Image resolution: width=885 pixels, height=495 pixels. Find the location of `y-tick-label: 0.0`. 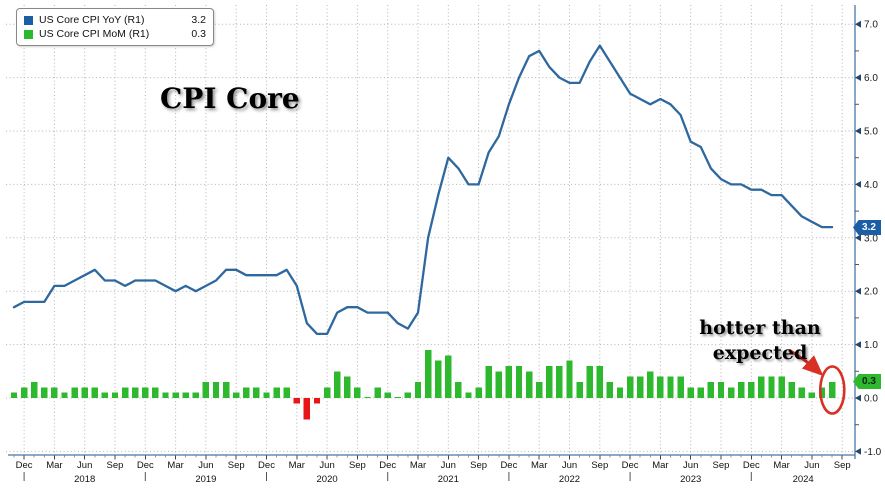

y-tick-label: 0.0 is located at coordinates (871, 399).